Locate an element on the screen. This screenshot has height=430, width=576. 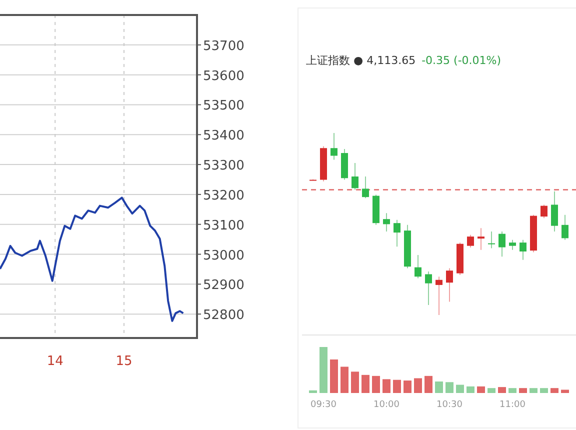
chart-title: 上证指数 ● 4,113.65 is located at coordinates (361, 60).